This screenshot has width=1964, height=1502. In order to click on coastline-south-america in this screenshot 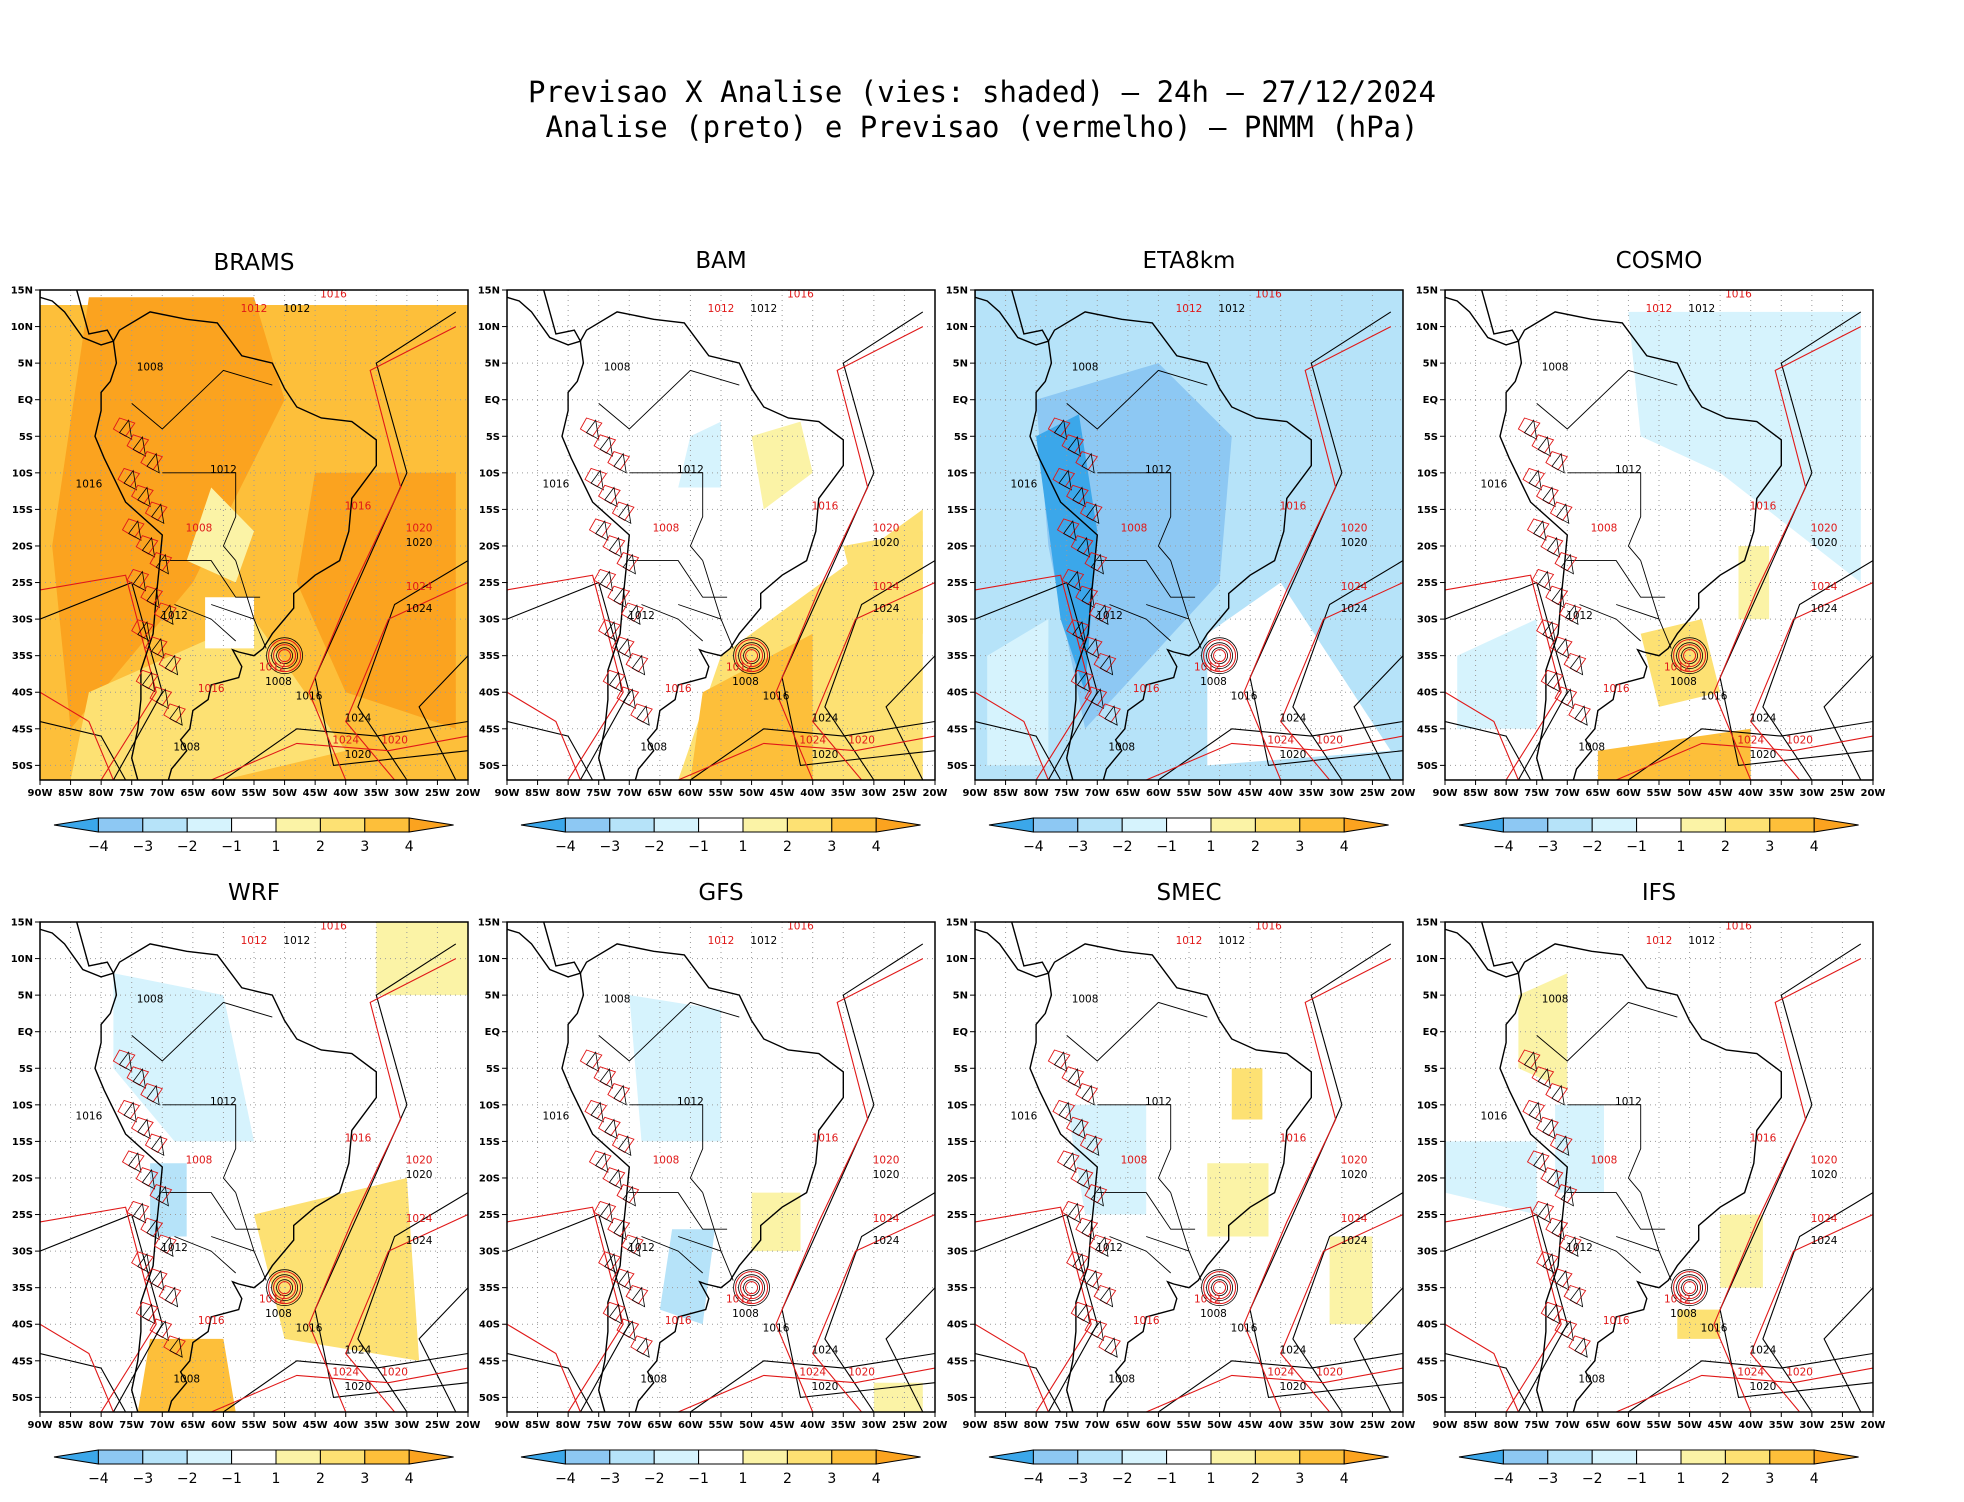, I will do `click(235, 1177)`.